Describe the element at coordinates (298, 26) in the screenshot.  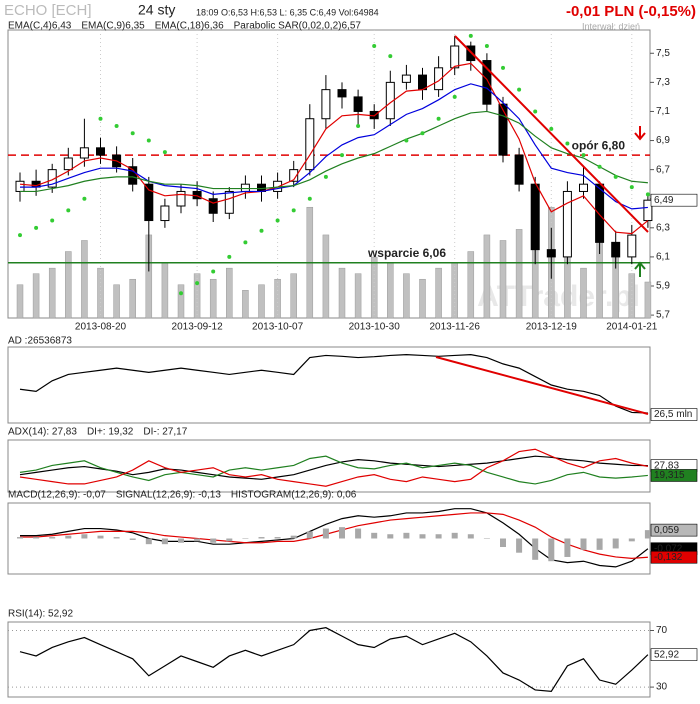
I see `legend-entry: Parabolic SAR(0,02,0,2)6,57` at that location.